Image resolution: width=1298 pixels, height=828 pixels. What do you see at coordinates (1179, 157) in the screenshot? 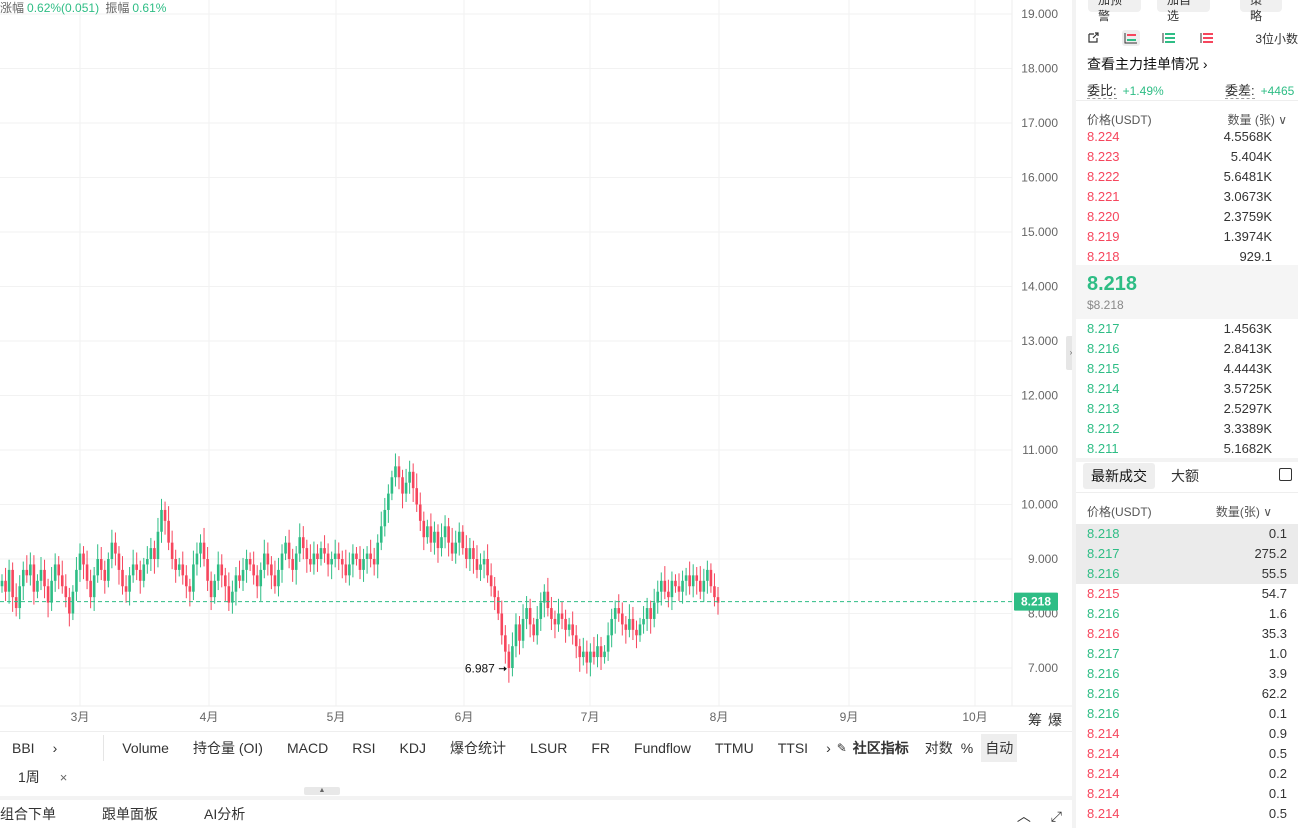
I see `ask-row: 8.223 5.404K` at bounding box center [1179, 157].